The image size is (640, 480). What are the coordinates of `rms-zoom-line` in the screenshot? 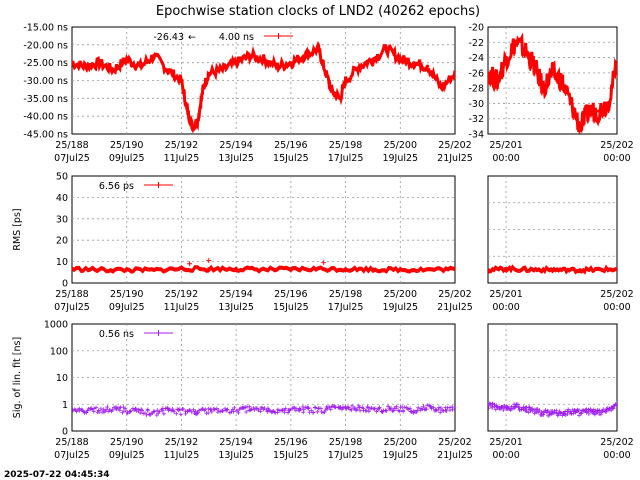 It's located at (552, 269).